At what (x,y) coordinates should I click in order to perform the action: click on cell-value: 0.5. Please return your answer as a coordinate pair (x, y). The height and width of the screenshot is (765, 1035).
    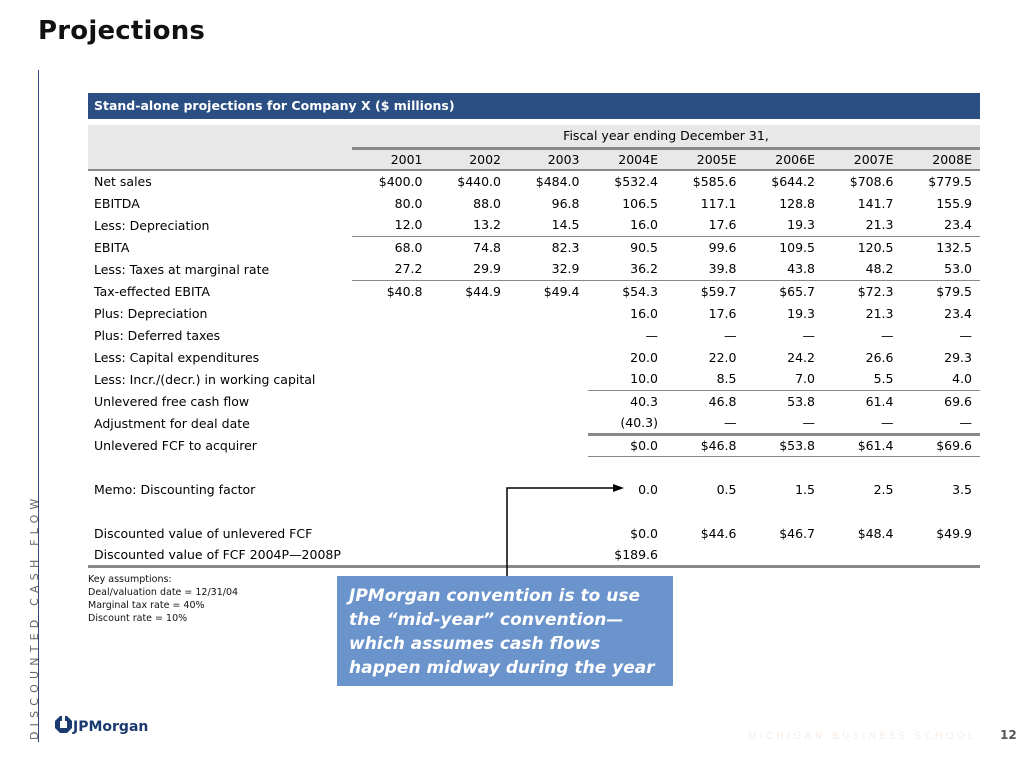
    Looking at the image, I should click on (726, 489).